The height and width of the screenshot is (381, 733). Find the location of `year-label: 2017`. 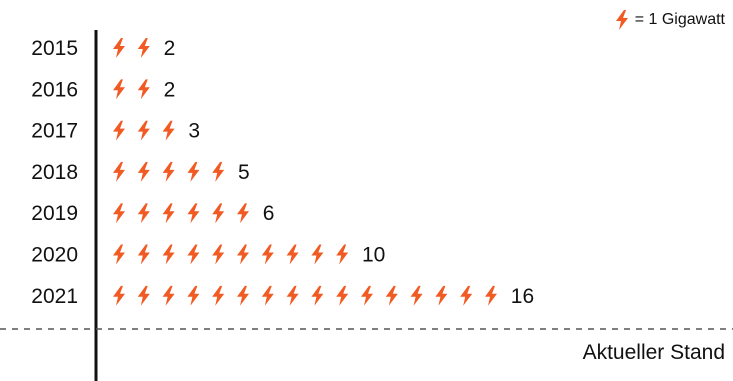

year-label: 2017 is located at coordinates (54, 131).